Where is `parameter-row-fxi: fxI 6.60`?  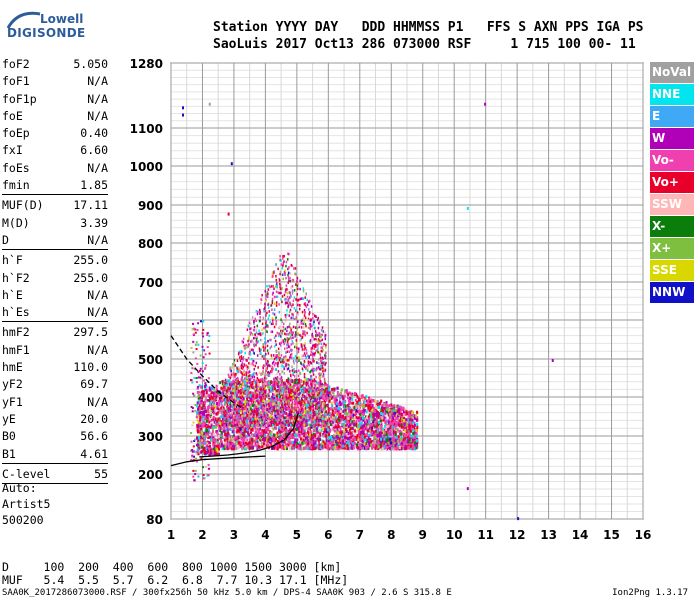
parameter-row-fxi: fxI 6.60 is located at coordinates (55, 150).